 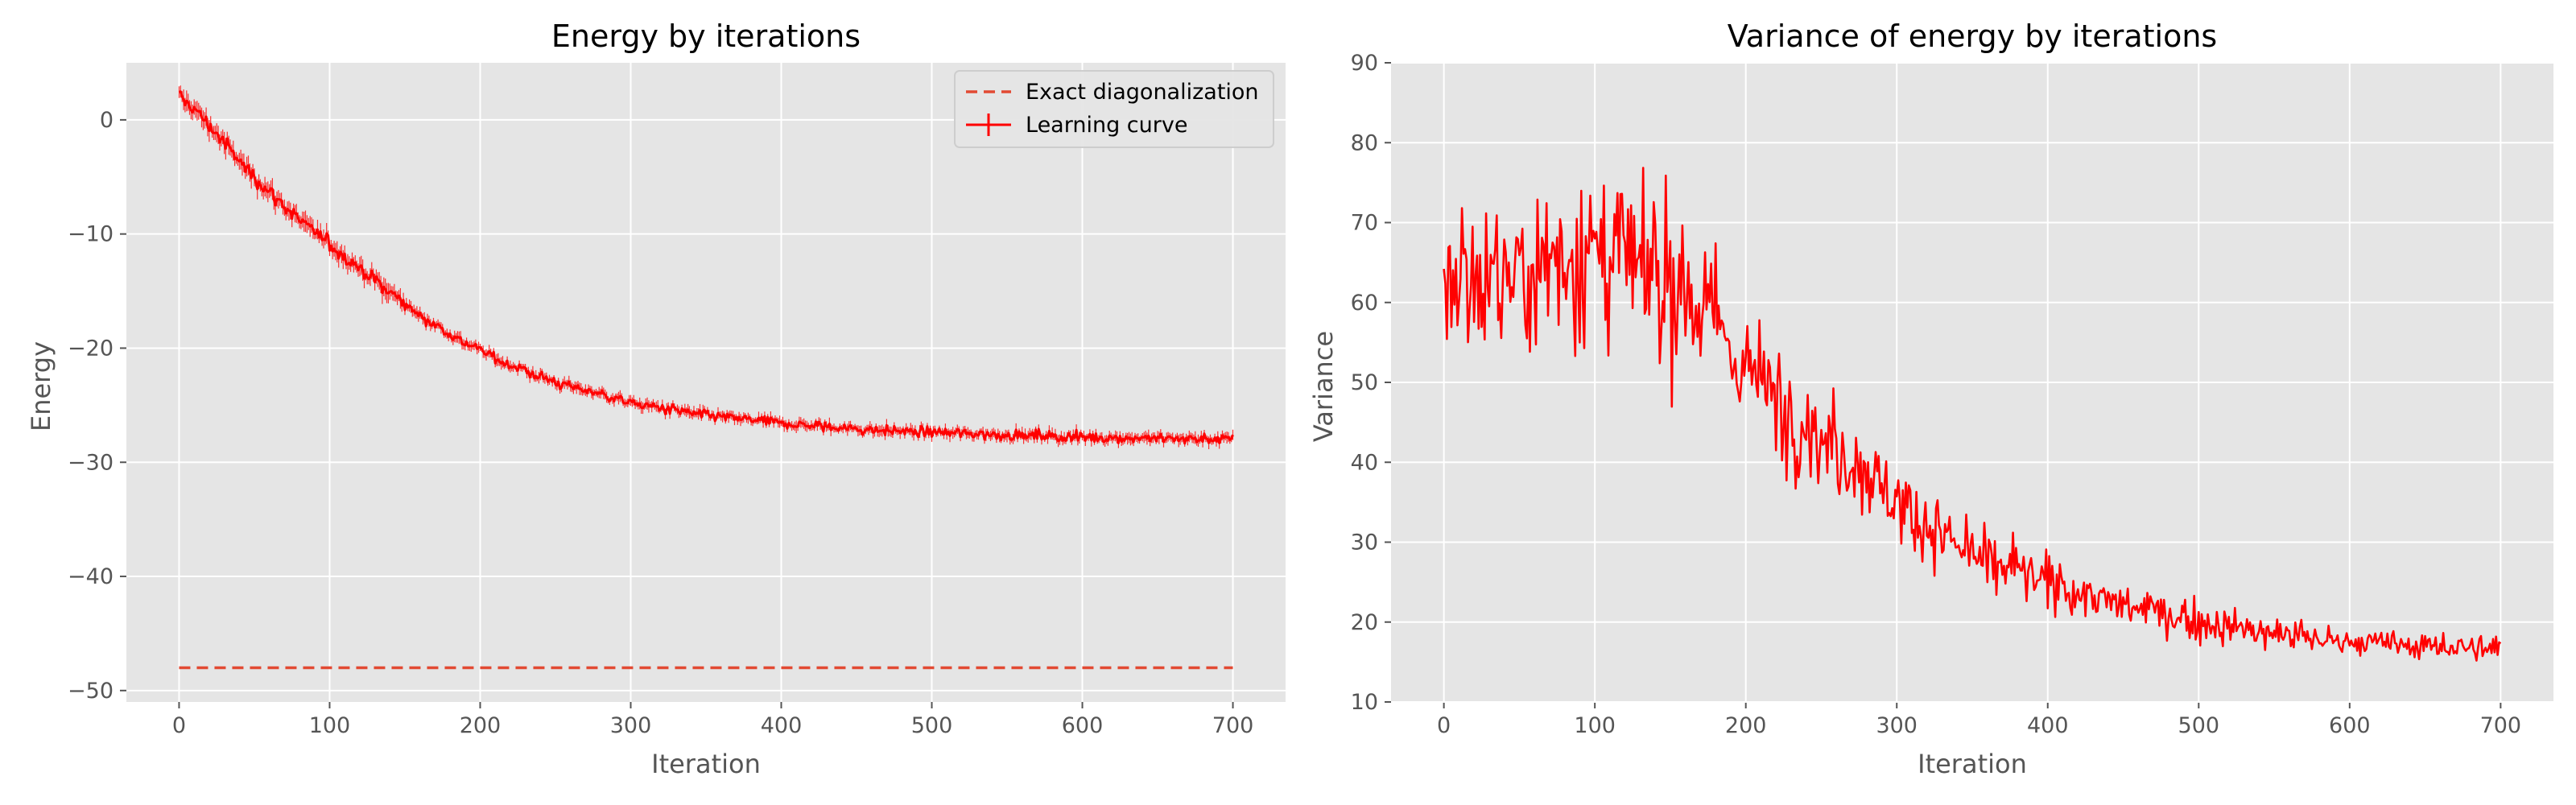 What do you see at coordinates (91, 691) in the screenshot?
I see `y-tick-label: −50` at bounding box center [91, 691].